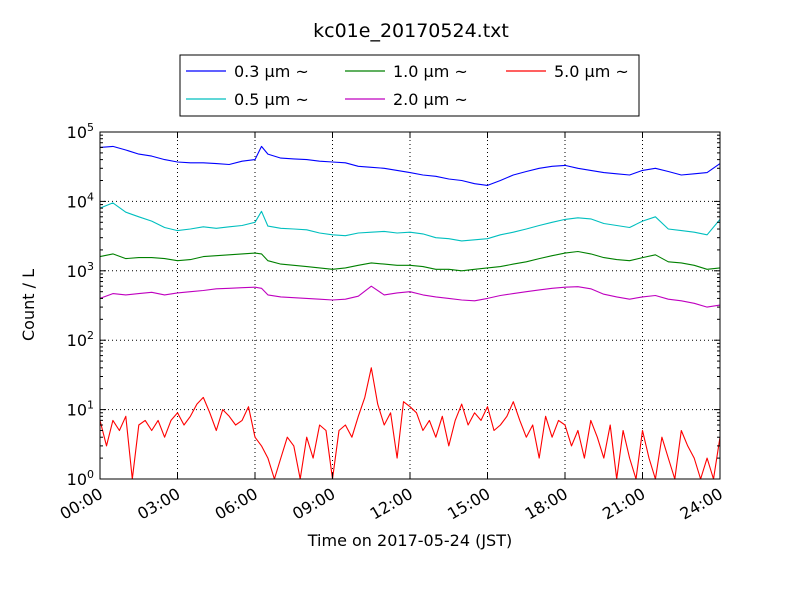  Describe the element at coordinates (430, 71) in the screenshot. I see `legend-label-2: 1.0 µm ~` at that location.